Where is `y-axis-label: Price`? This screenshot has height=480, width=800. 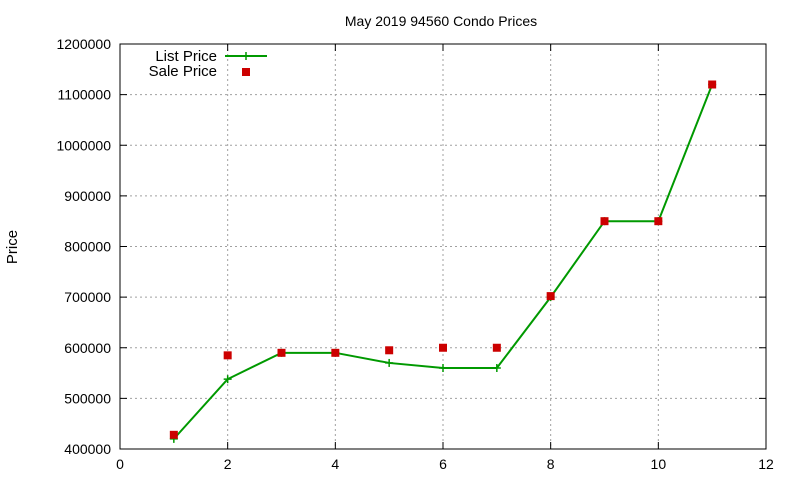
y-axis-label: Price is located at coordinates (12, 247).